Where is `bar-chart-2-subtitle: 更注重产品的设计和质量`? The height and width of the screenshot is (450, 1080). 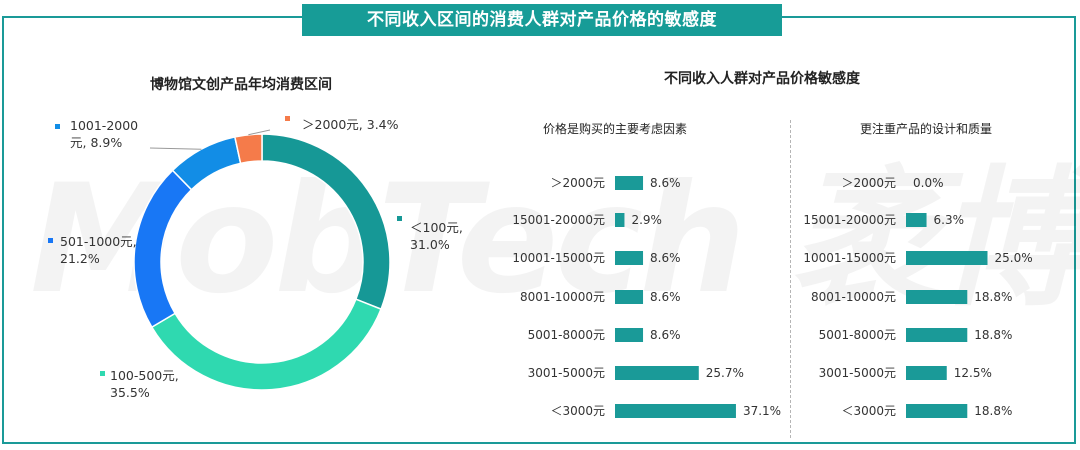 bar-chart-2-subtitle: 更注重产品的设计和质量 is located at coordinates (926, 129).